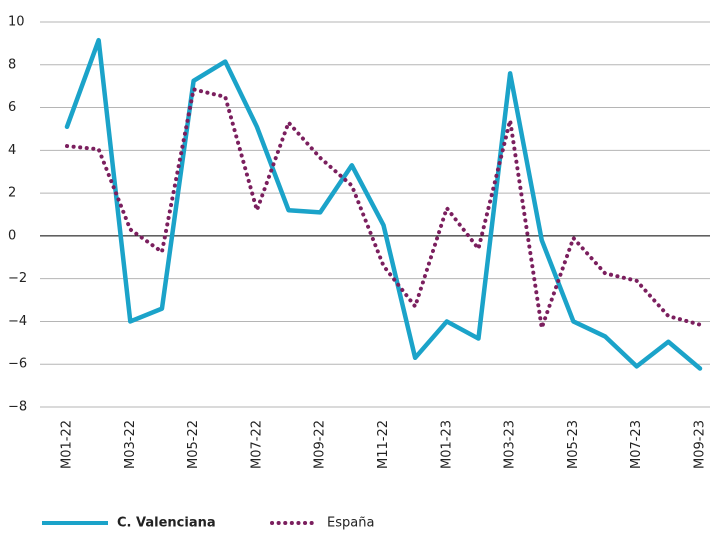  I want to click on x-tick-label: M05-23, so click(573, 444).